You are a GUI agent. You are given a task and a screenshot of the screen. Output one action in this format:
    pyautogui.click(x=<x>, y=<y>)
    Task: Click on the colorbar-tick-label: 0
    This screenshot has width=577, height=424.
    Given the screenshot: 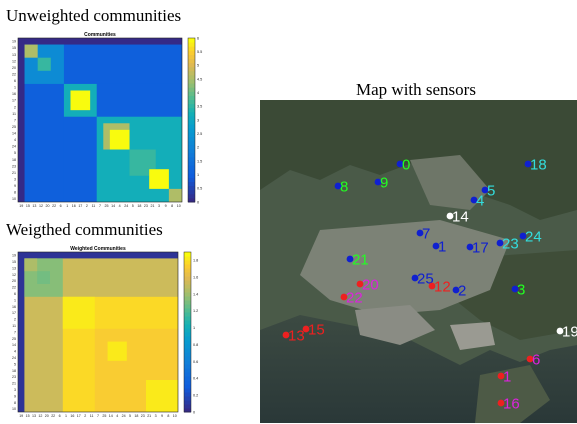 What is the action you would take?
    pyautogui.click(x=194, y=412)
    